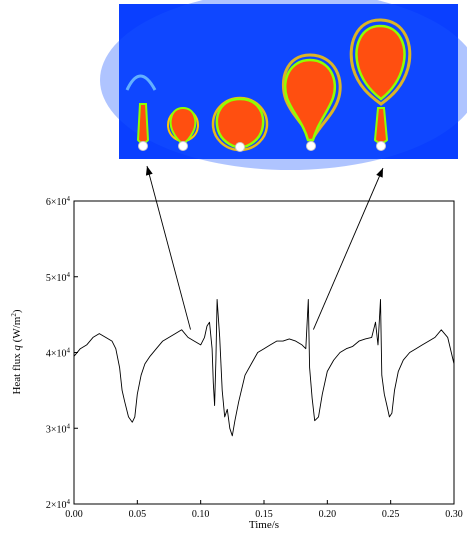  Describe the element at coordinates (311, 146) in the screenshot. I see `bubble-4-site` at that location.